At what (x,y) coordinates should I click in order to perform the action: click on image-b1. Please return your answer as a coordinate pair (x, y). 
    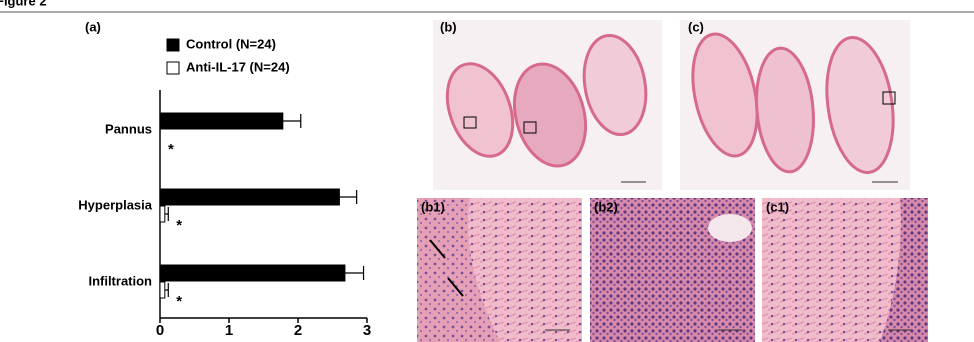
    Looking at the image, I should click on (499, 270).